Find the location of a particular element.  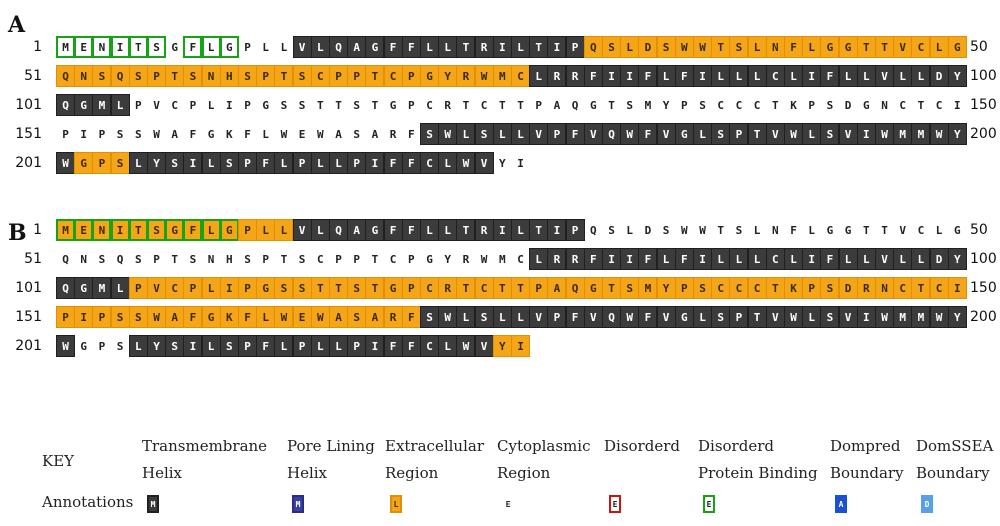

panel-label-a: A is located at coordinates (17, 25).